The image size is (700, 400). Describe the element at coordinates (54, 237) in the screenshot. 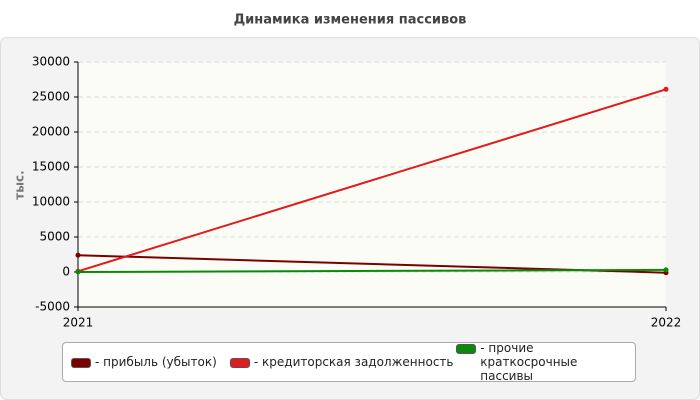

I see `y-tick-label: 5000` at that location.